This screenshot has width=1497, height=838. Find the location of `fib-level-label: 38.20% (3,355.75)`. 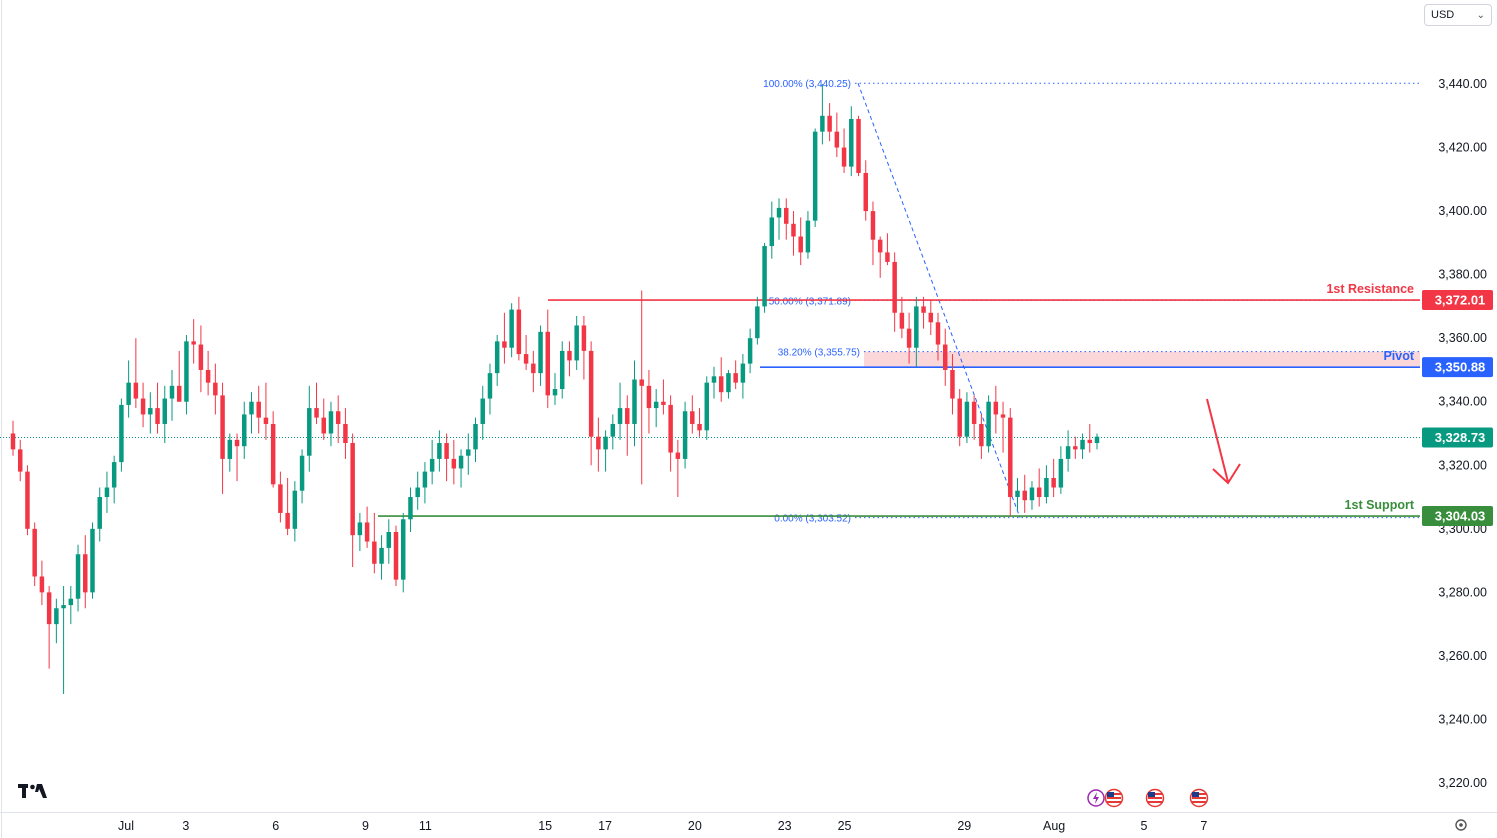

fib-level-label: 38.20% (3,355.75) is located at coordinates (819, 353).